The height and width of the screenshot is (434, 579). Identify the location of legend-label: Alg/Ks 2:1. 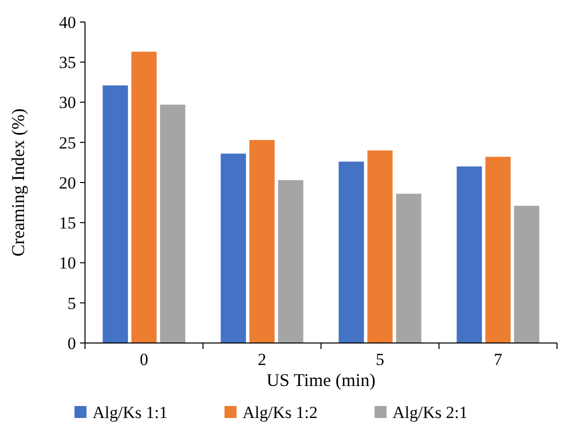
(430, 412).